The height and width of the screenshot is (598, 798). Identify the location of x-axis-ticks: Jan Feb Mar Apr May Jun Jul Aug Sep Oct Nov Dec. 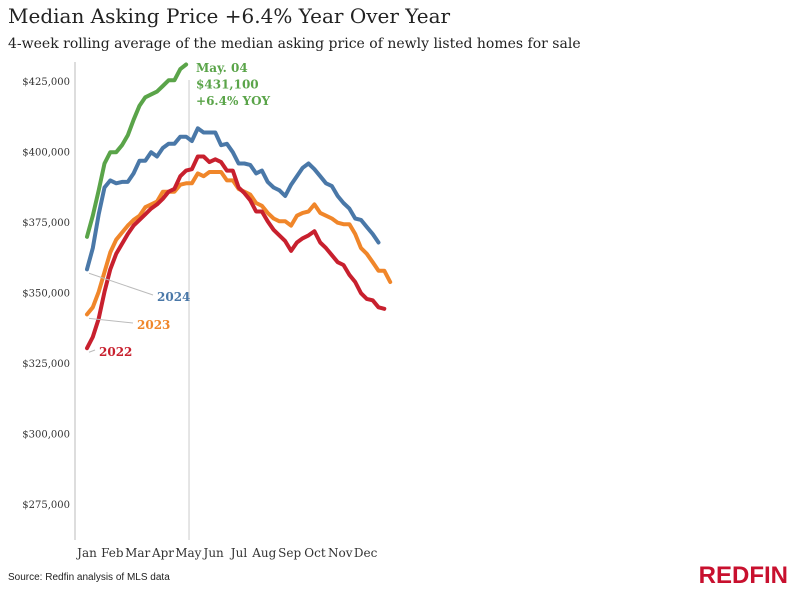
(226, 553).